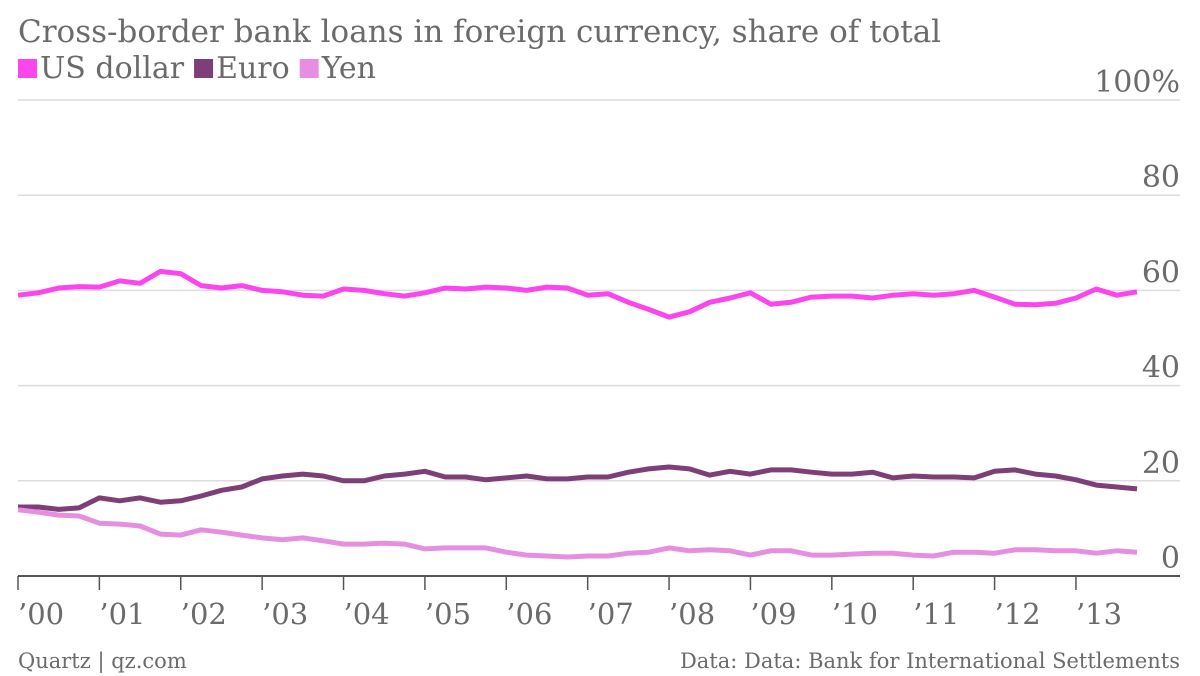 The image size is (1200, 676). What do you see at coordinates (936, 614) in the screenshot?
I see `x-tick-label: ’11` at bounding box center [936, 614].